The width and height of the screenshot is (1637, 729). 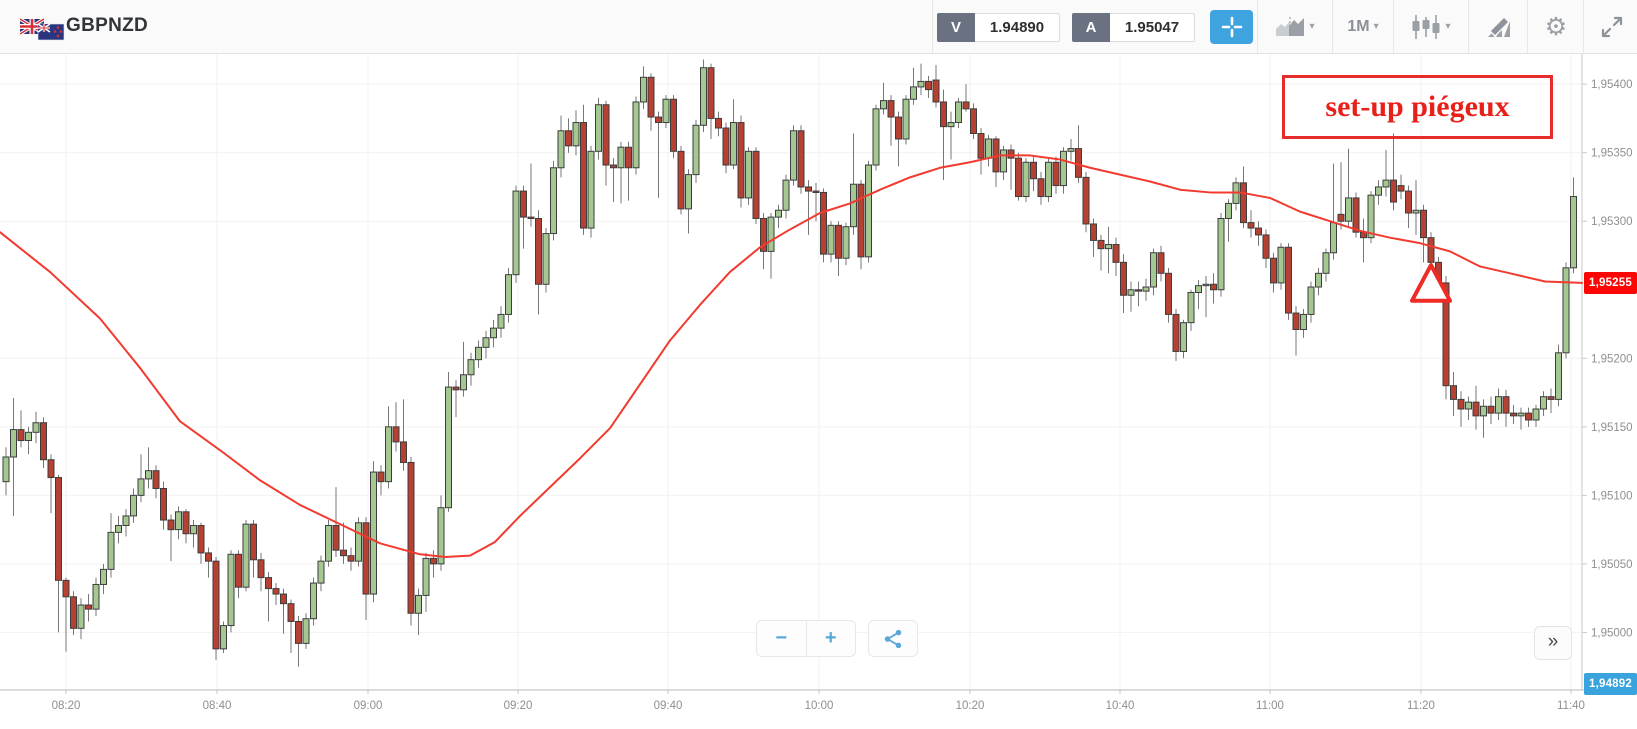 I want to click on buy-quote-group: A 1.95047, so click(x=1133, y=27).